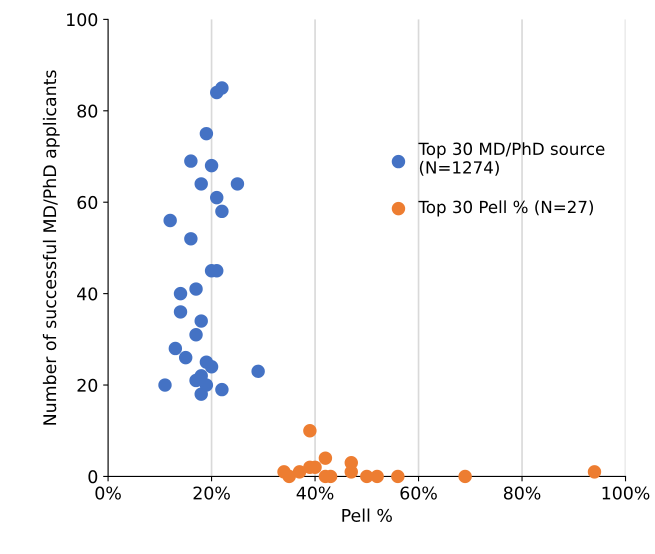 The height and width of the screenshot is (554, 655). I want to click on y-tick-label: 20, so click(88, 385).